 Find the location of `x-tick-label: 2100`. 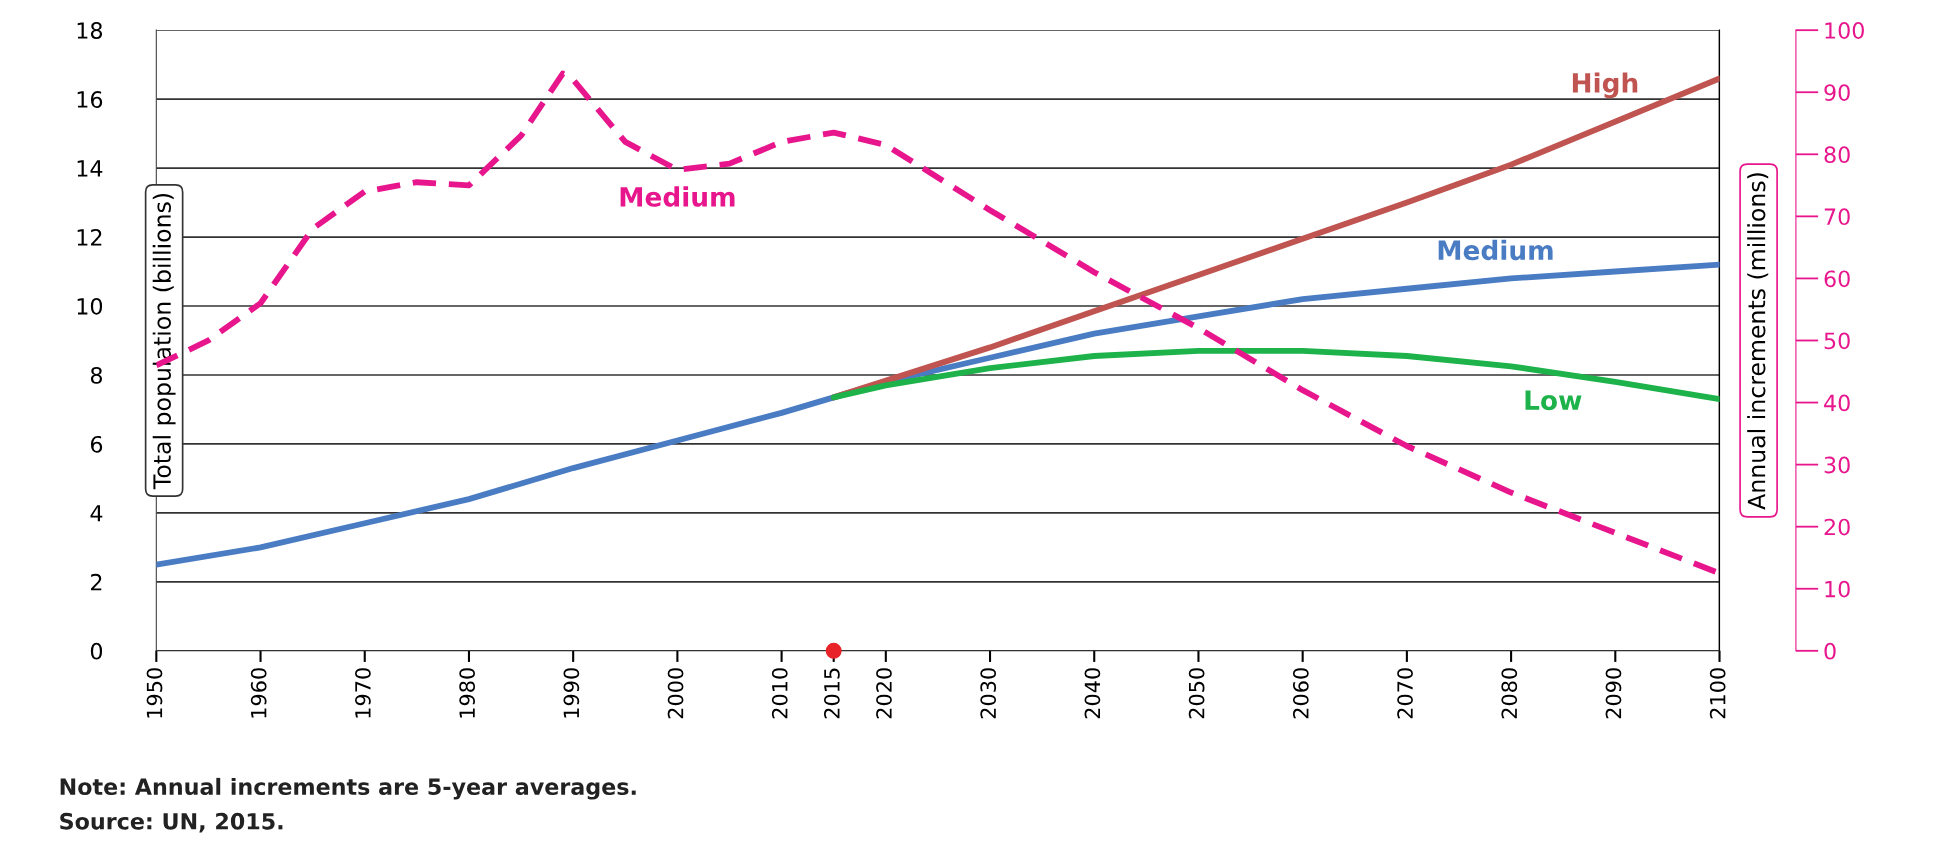

x-tick-label: 2100 is located at coordinates (1717, 693).